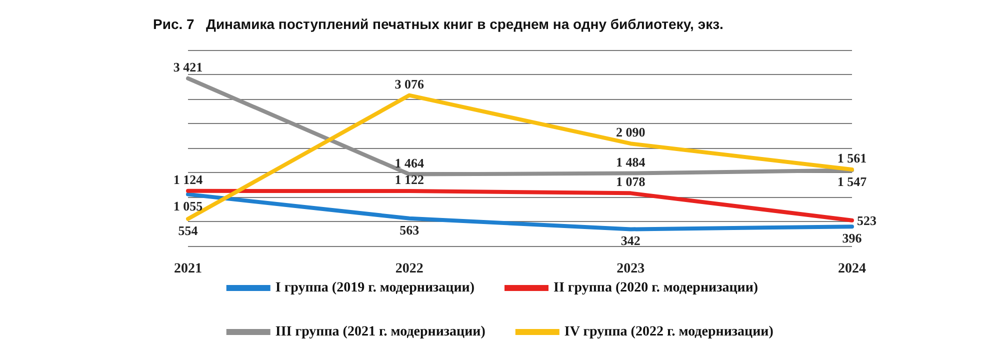  Describe the element at coordinates (669, 332) in the screenshot. I see `legend-label: IV группа (2022 г. модернизации)` at that location.